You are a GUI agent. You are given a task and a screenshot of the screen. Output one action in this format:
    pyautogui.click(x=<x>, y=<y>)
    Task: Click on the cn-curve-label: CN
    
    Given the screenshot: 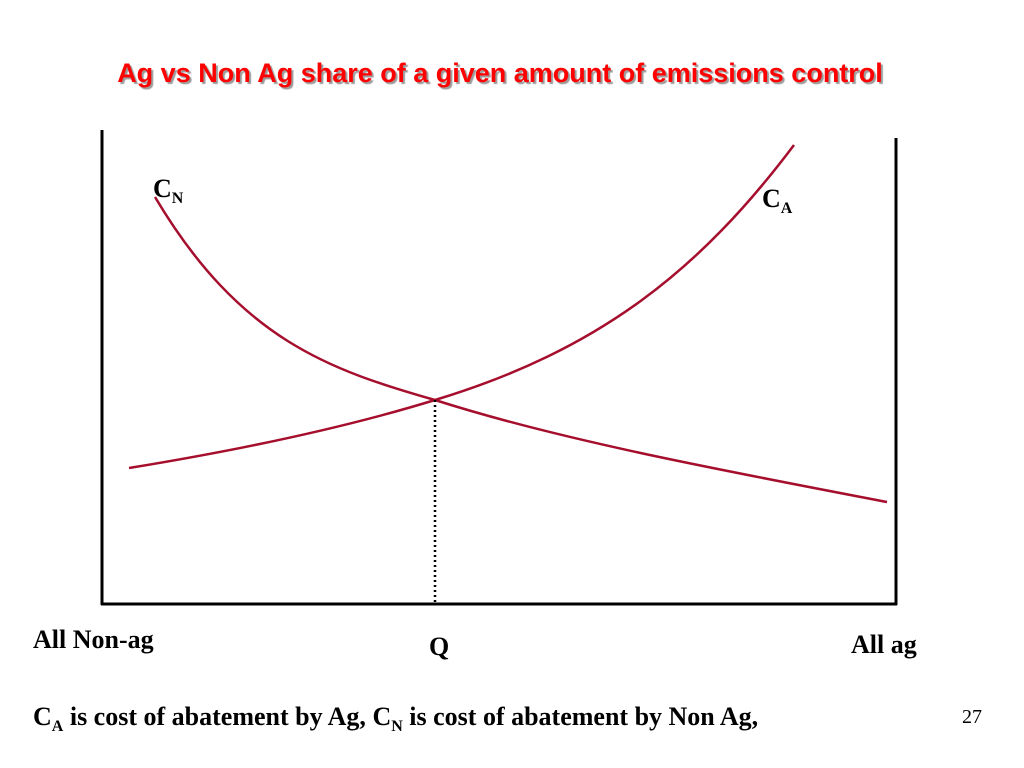 What is the action you would take?
    pyautogui.click(x=168, y=190)
    